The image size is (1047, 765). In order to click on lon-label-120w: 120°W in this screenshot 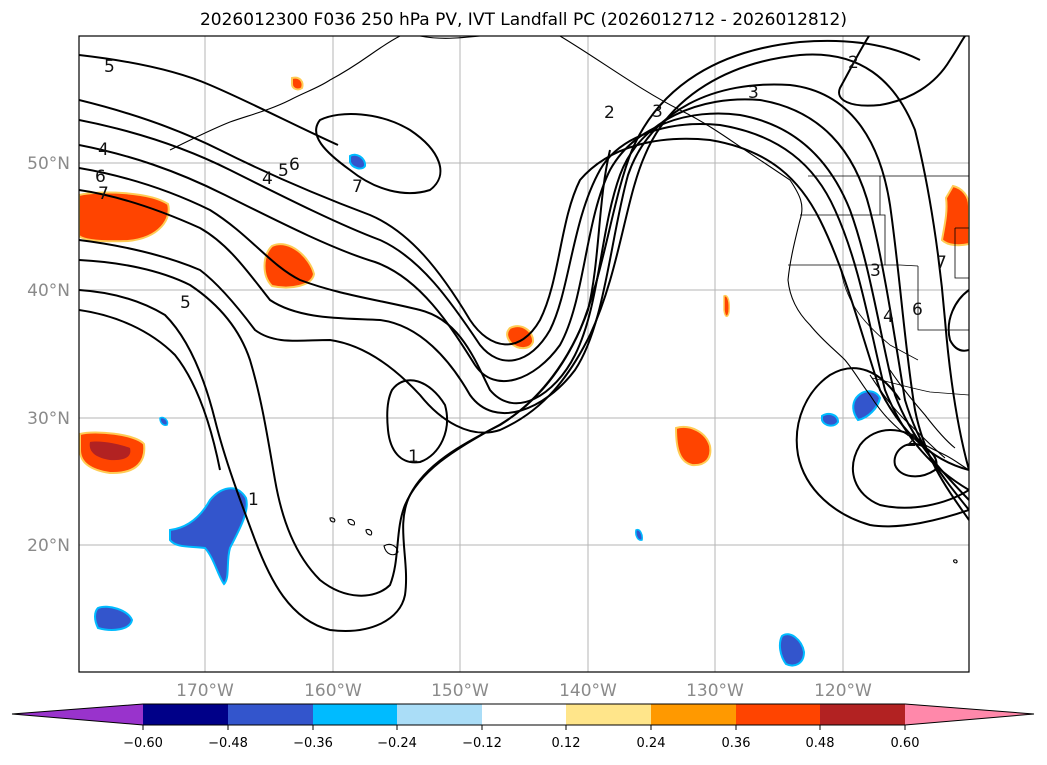, I will do `click(843, 691)`.